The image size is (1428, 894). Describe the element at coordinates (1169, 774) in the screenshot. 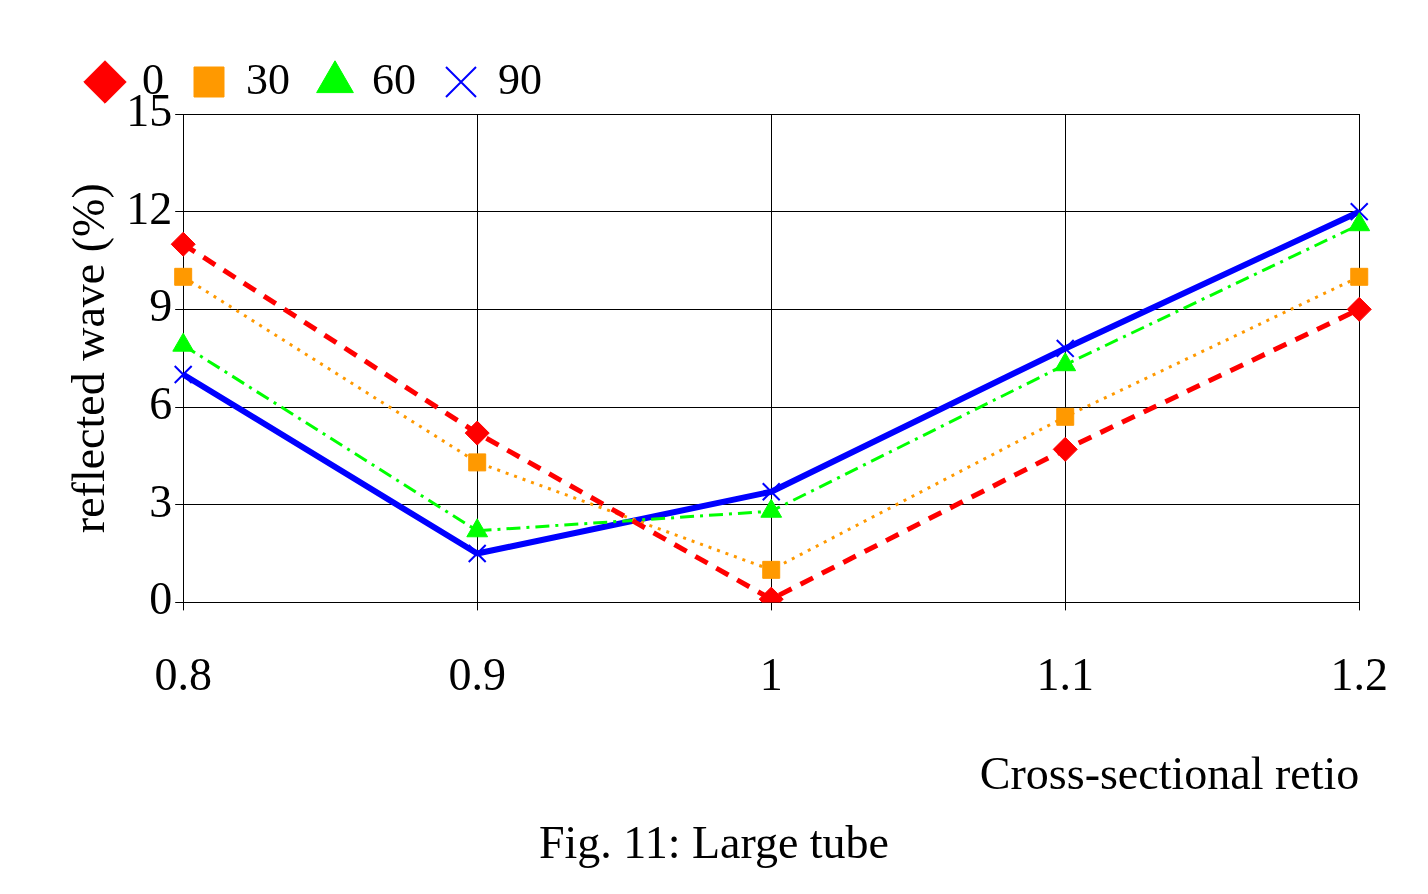

I see `x-axis-title: Cross-sectional retio` at that location.